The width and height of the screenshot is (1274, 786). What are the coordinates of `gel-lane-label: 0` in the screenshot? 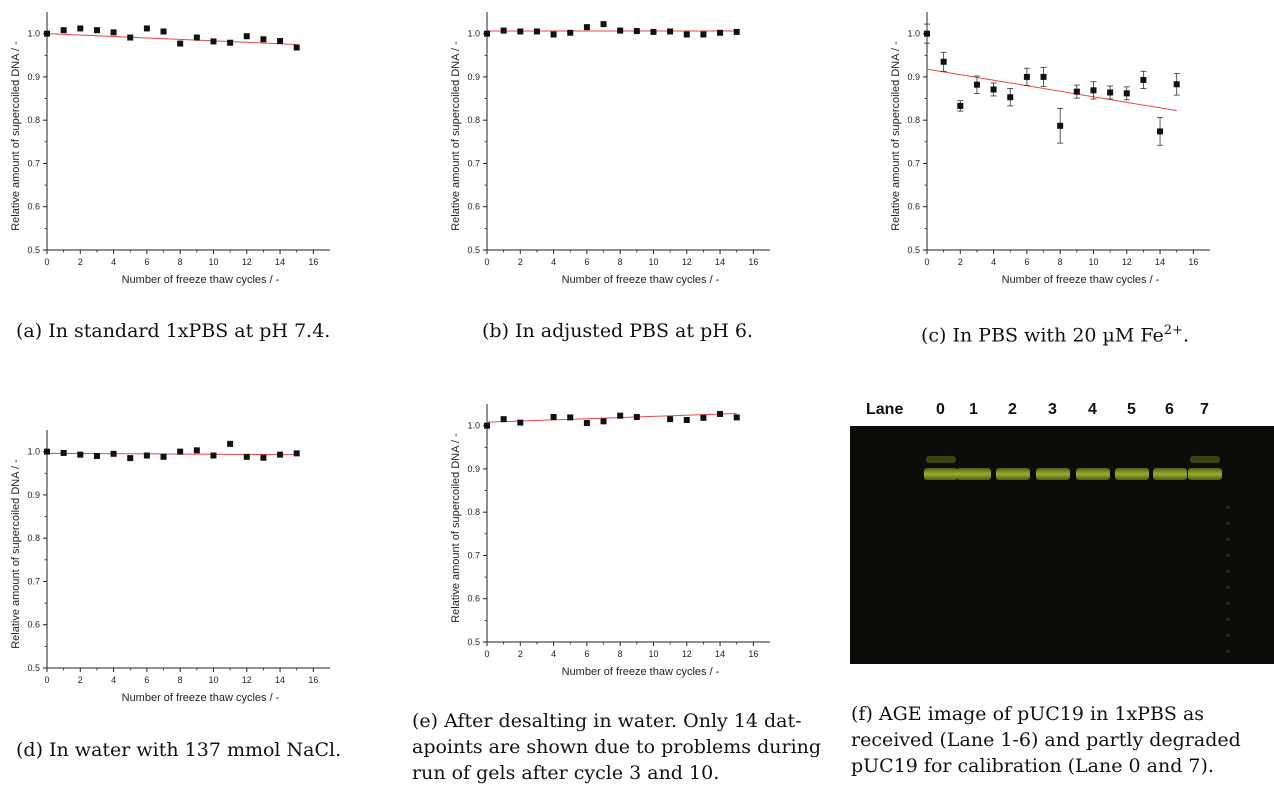 It's located at (940, 409).